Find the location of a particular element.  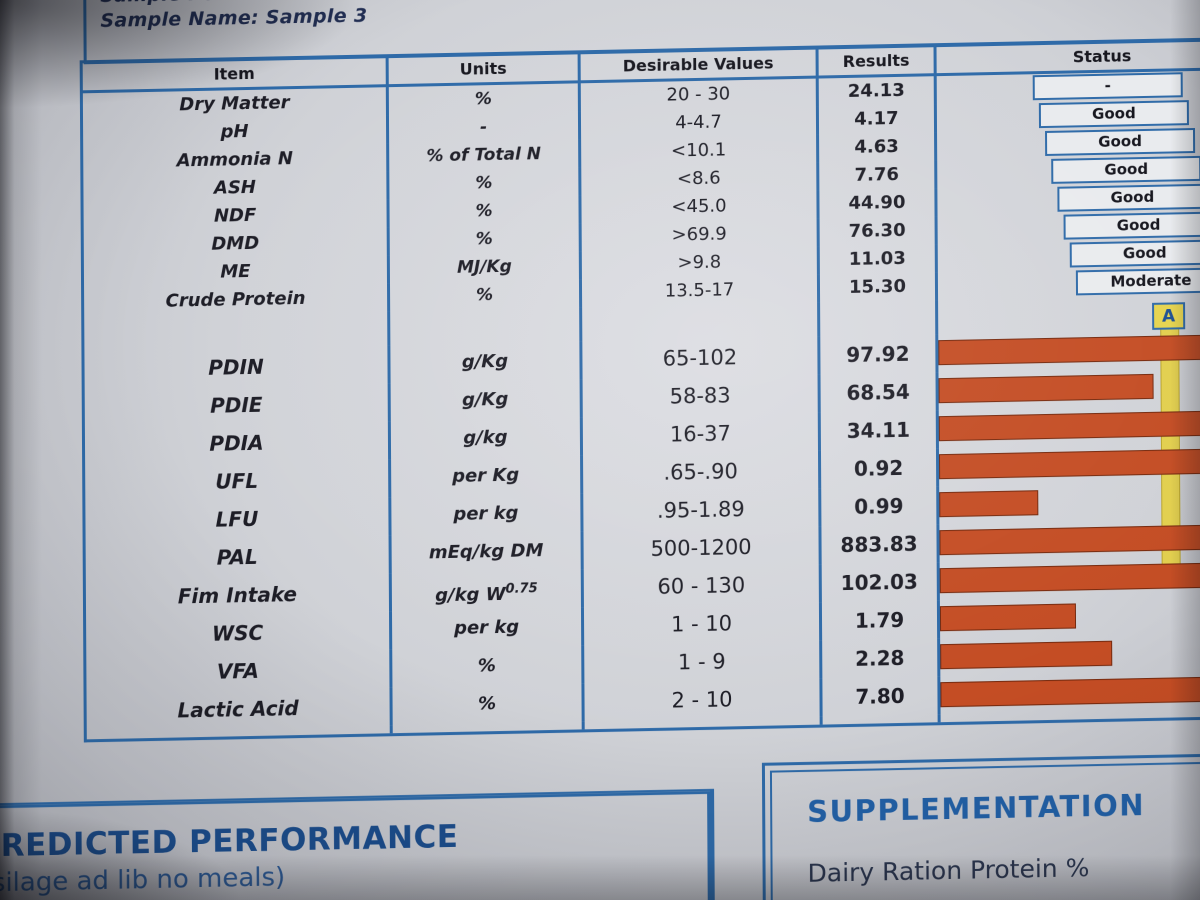

unit-superscript: 0.75 is located at coordinates (521, 589).